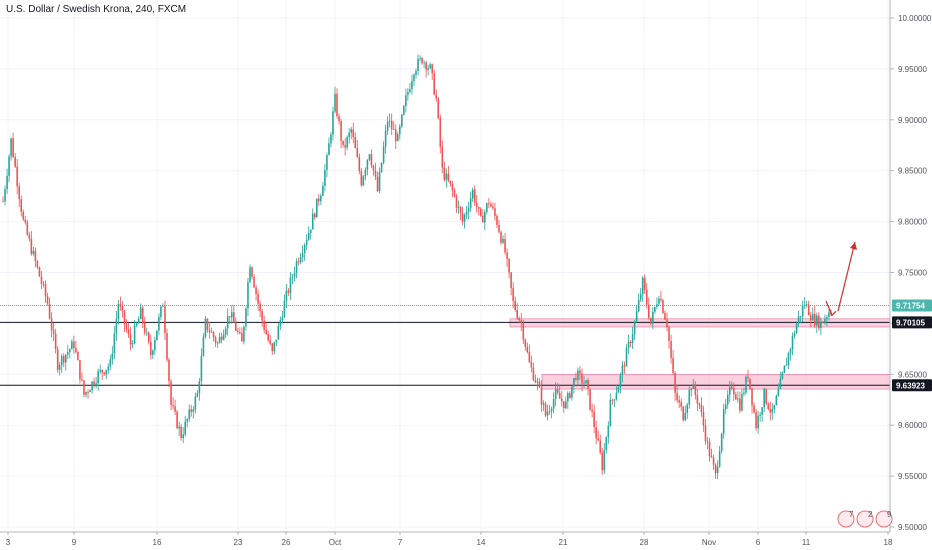  What do you see at coordinates (915, 18) in the screenshot?
I see `price-tick-label: 10.00000` at bounding box center [915, 18].